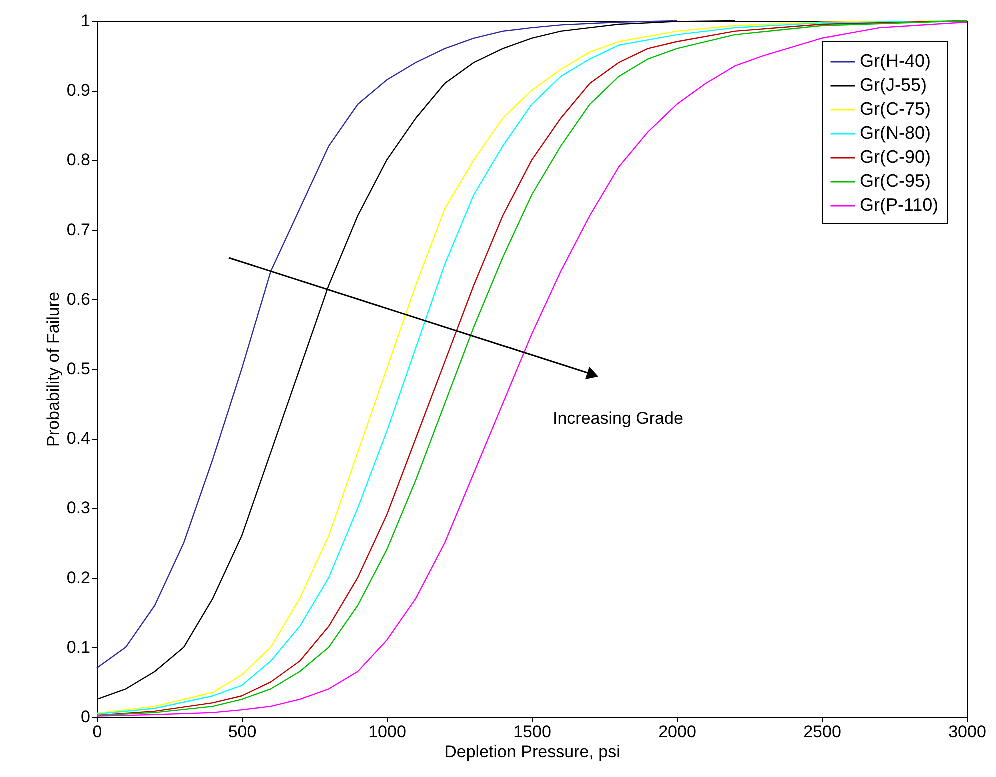  What do you see at coordinates (78, 578) in the screenshot?
I see `y-tick-label: 0.2` at bounding box center [78, 578].